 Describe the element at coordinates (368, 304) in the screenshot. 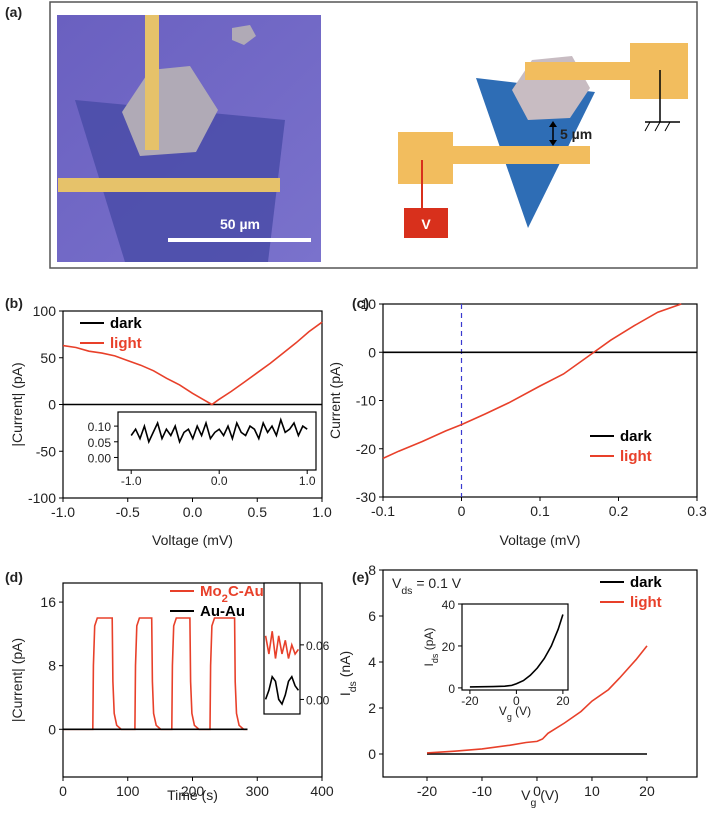

I see `y-tick-label: 10` at that location.